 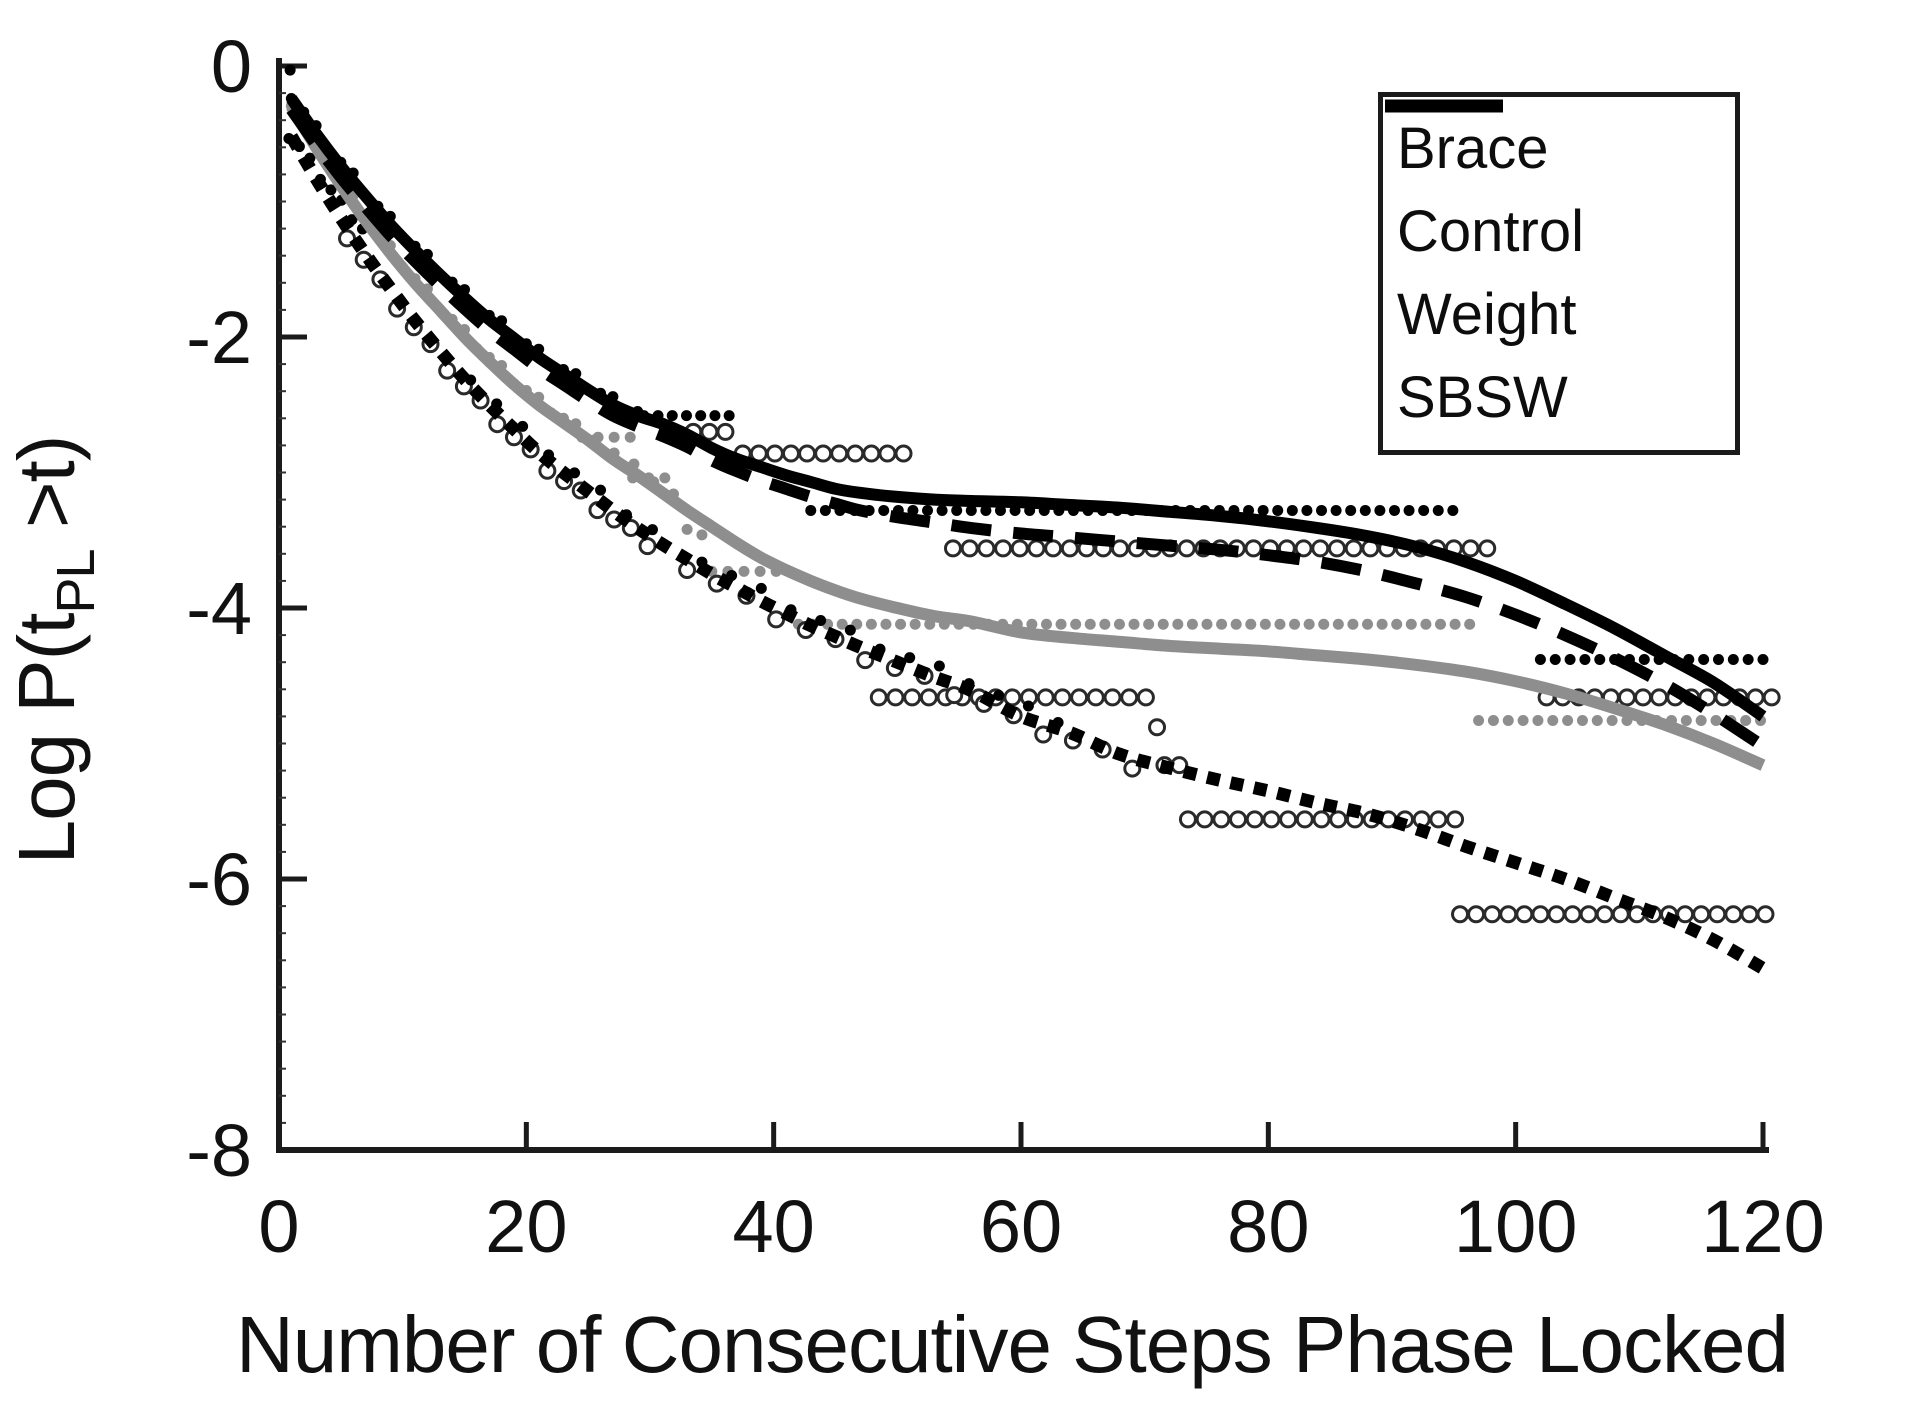 I want to click on x-axis-title: Number of Consecutive Steps Phase Locked, so click(x=1012, y=1344).